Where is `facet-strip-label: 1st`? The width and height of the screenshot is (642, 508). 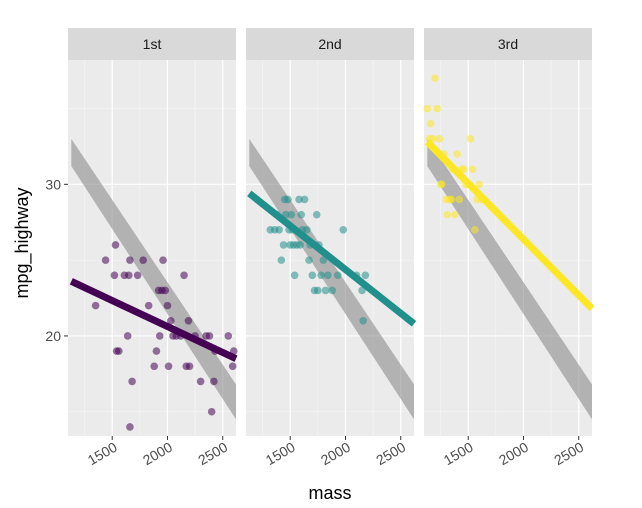
facet-strip-label: 1st is located at coordinates (152, 44).